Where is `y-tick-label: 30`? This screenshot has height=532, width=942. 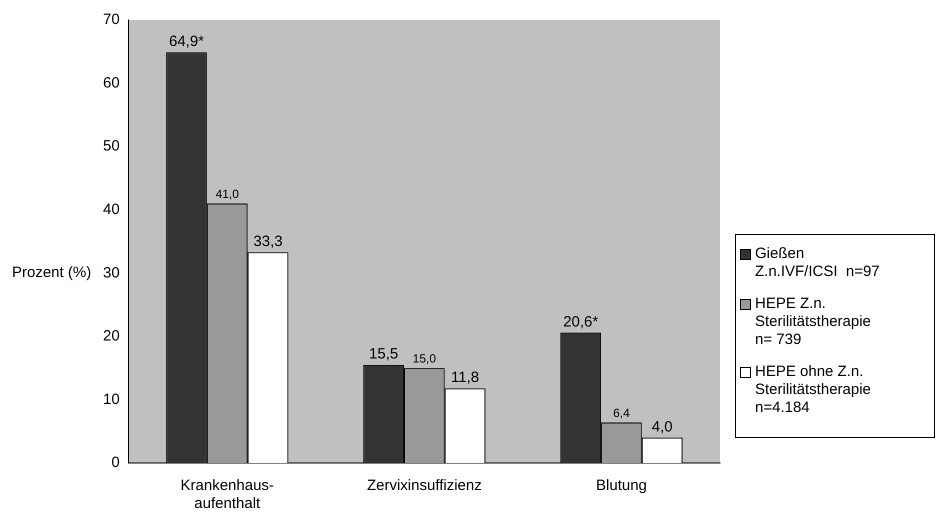
y-tick-label: 30 is located at coordinates (111, 273).